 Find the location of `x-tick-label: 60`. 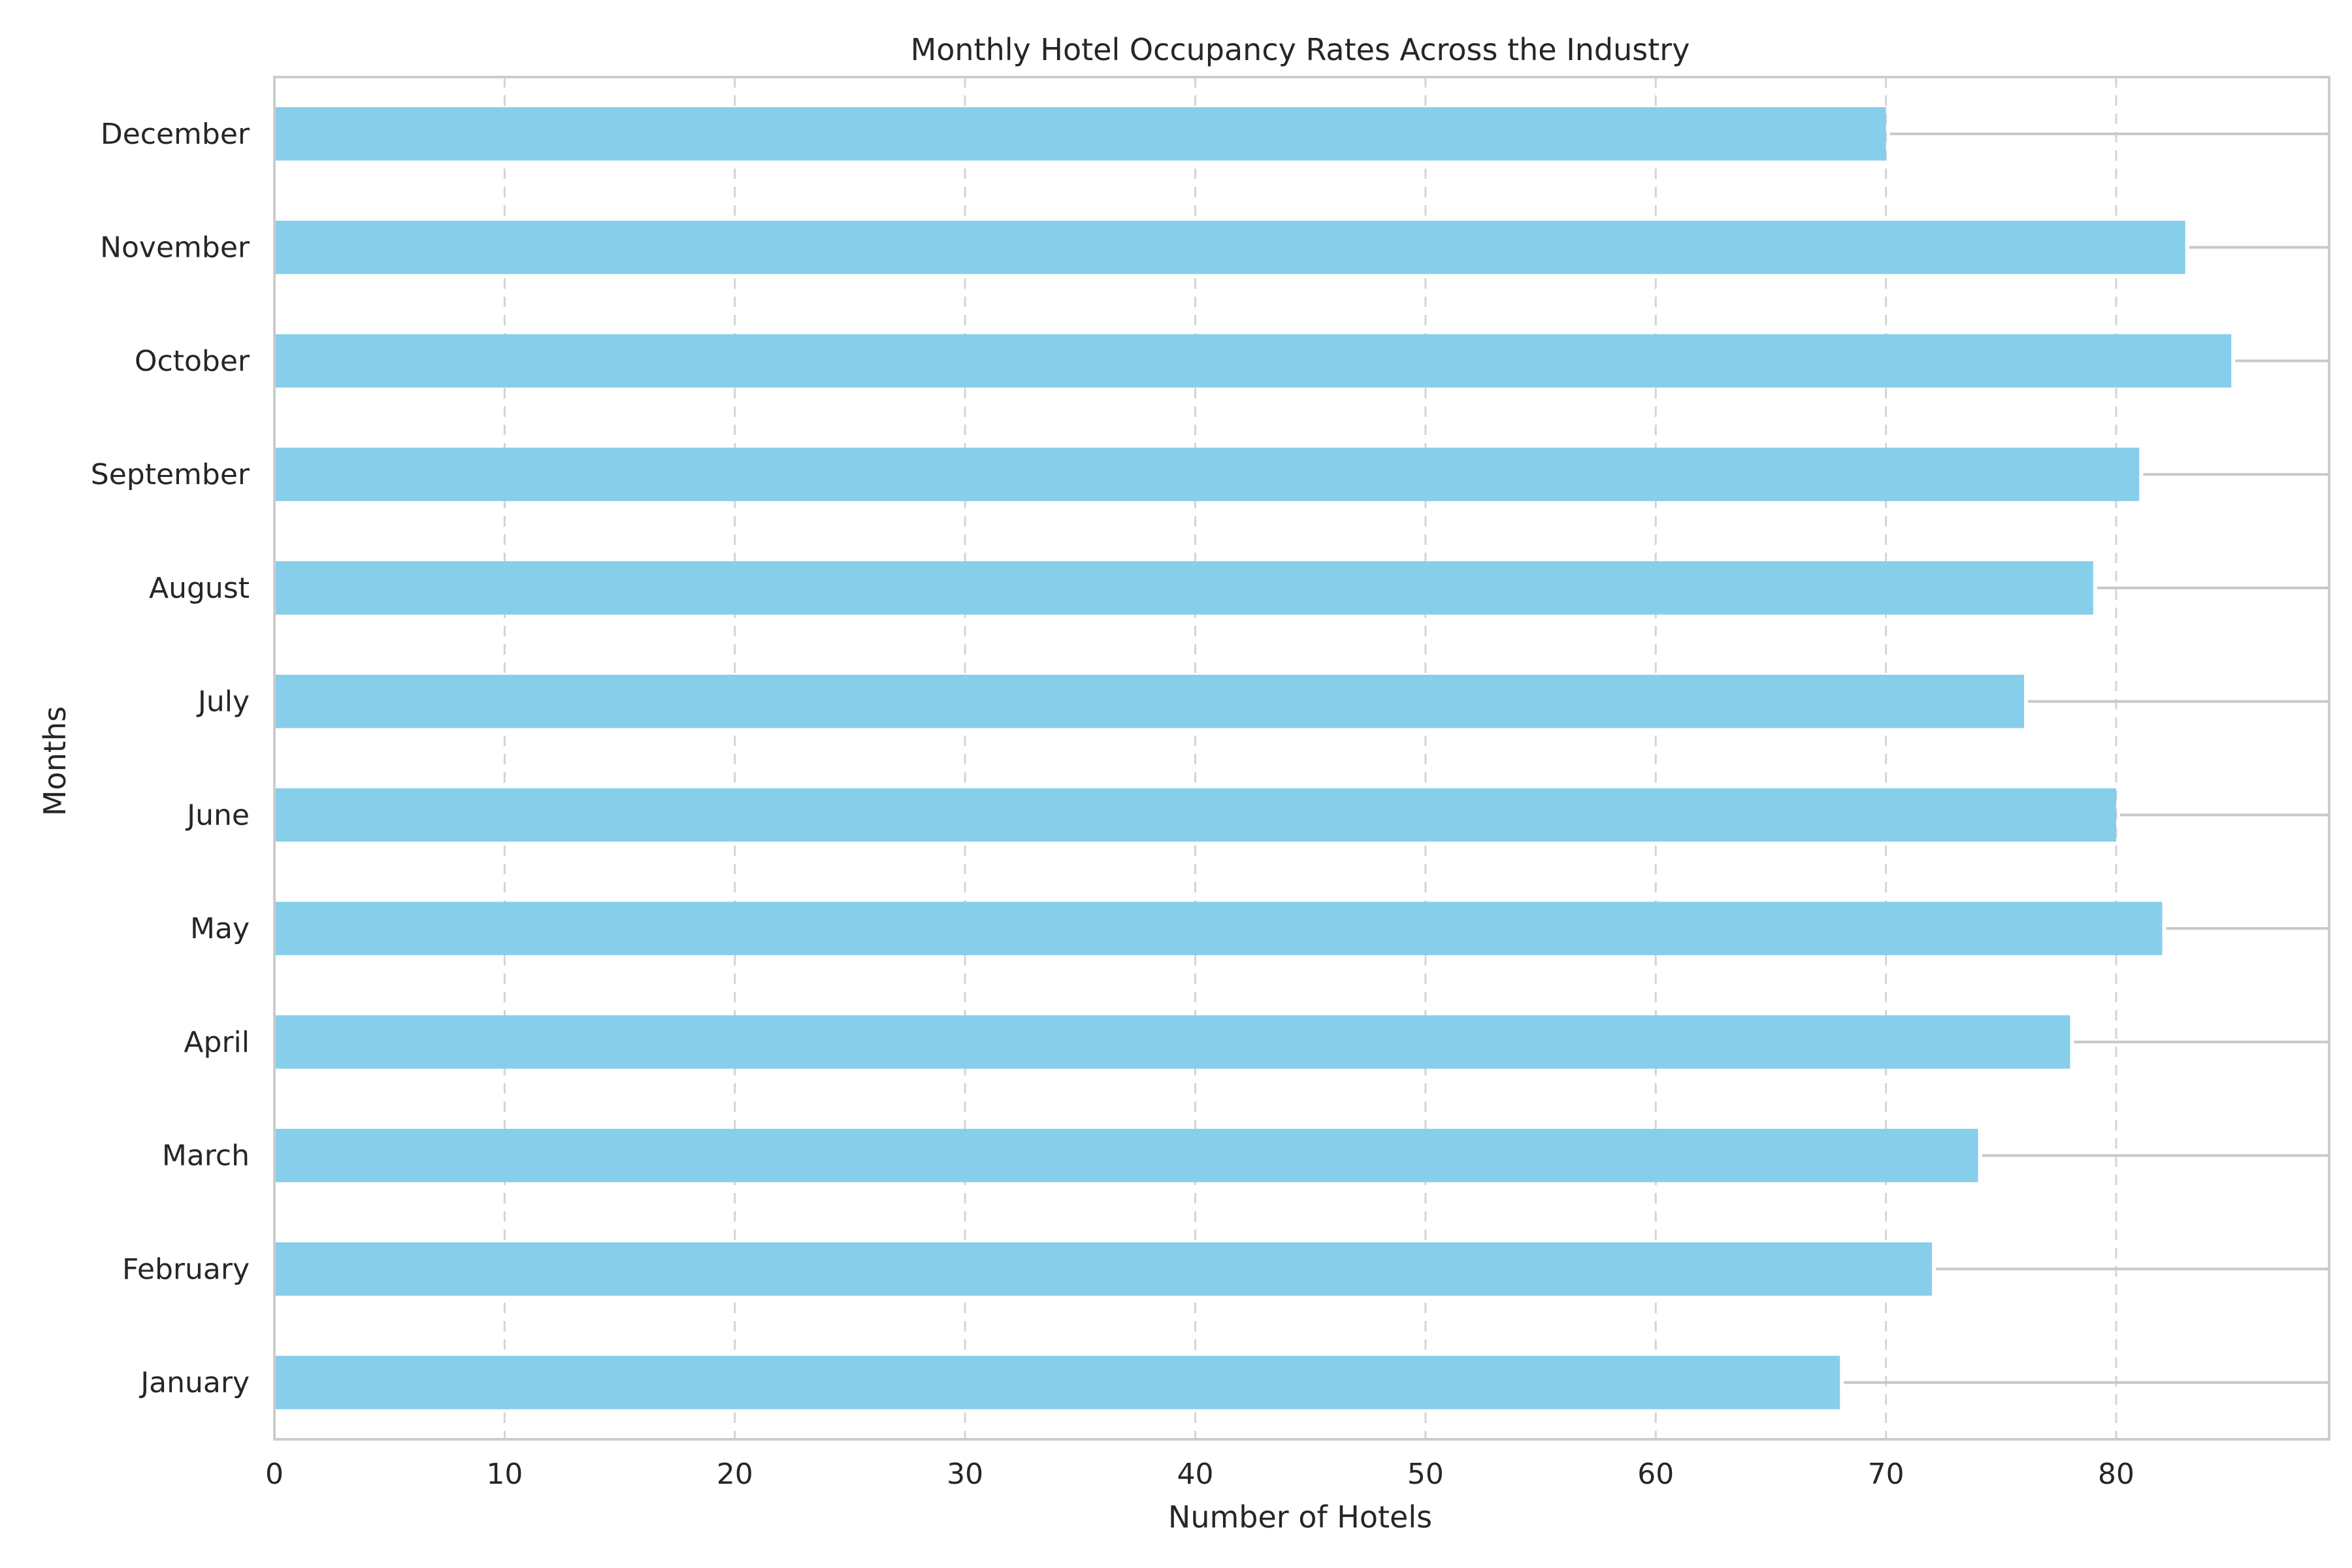

x-tick-label: 60 is located at coordinates (1655, 1474).